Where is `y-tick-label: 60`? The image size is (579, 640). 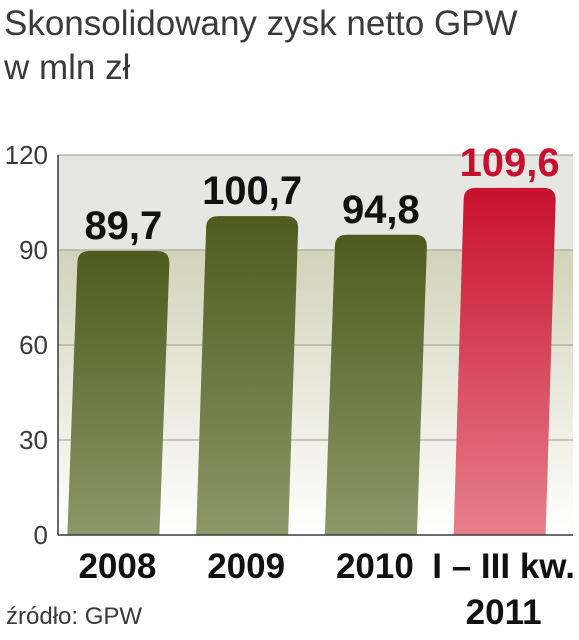 y-tick-label: 60 is located at coordinates (33, 345).